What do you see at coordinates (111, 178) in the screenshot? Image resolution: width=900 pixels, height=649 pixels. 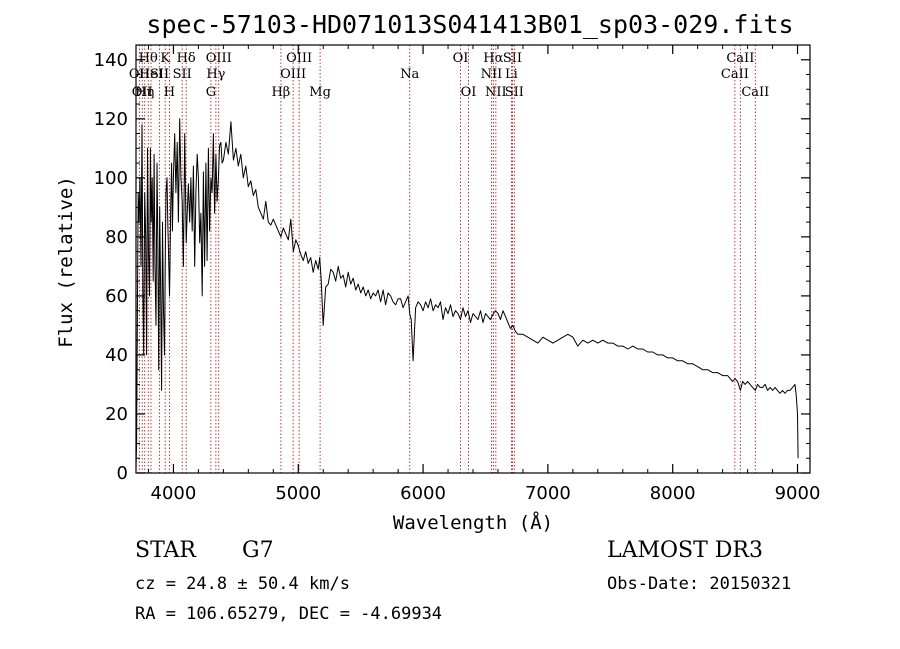 I see `y-tick-label: 100` at bounding box center [111, 178].